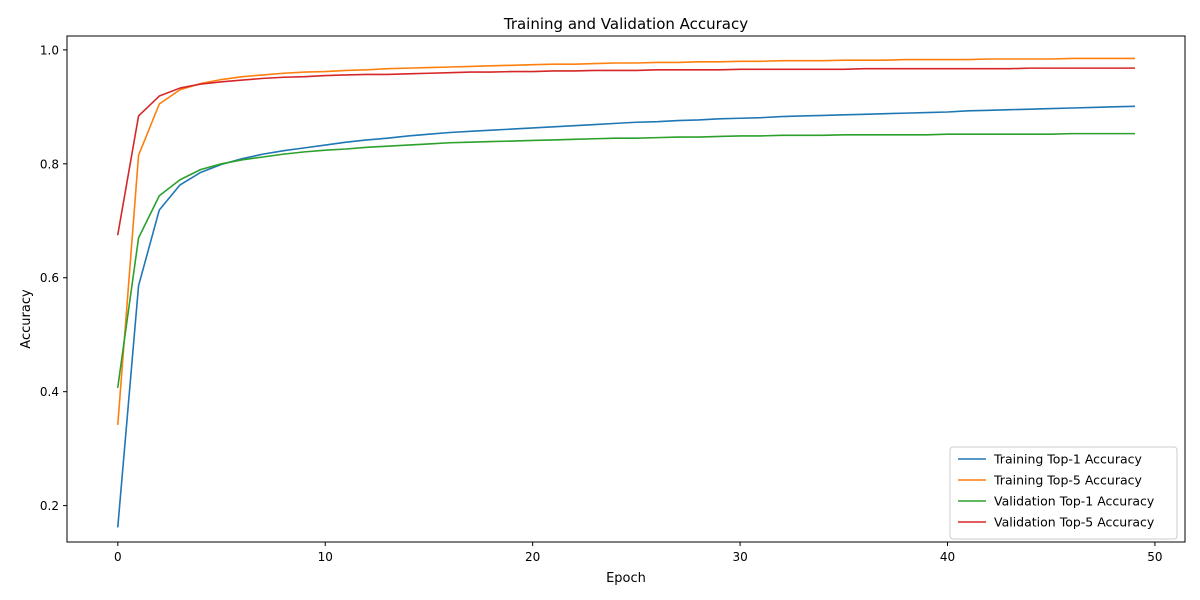 Image resolution: width=1200 pixels, height=600 pixels. I want to click on x-tick-label: 20, so click(532, 557).